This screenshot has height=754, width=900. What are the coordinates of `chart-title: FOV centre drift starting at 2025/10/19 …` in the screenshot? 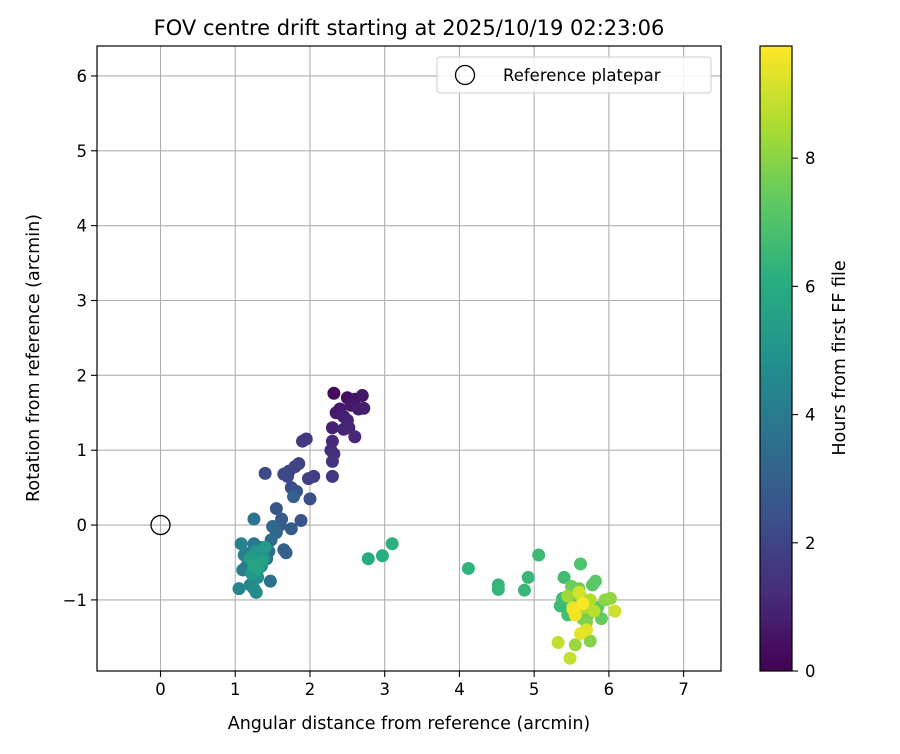 It's located at (409, 28).